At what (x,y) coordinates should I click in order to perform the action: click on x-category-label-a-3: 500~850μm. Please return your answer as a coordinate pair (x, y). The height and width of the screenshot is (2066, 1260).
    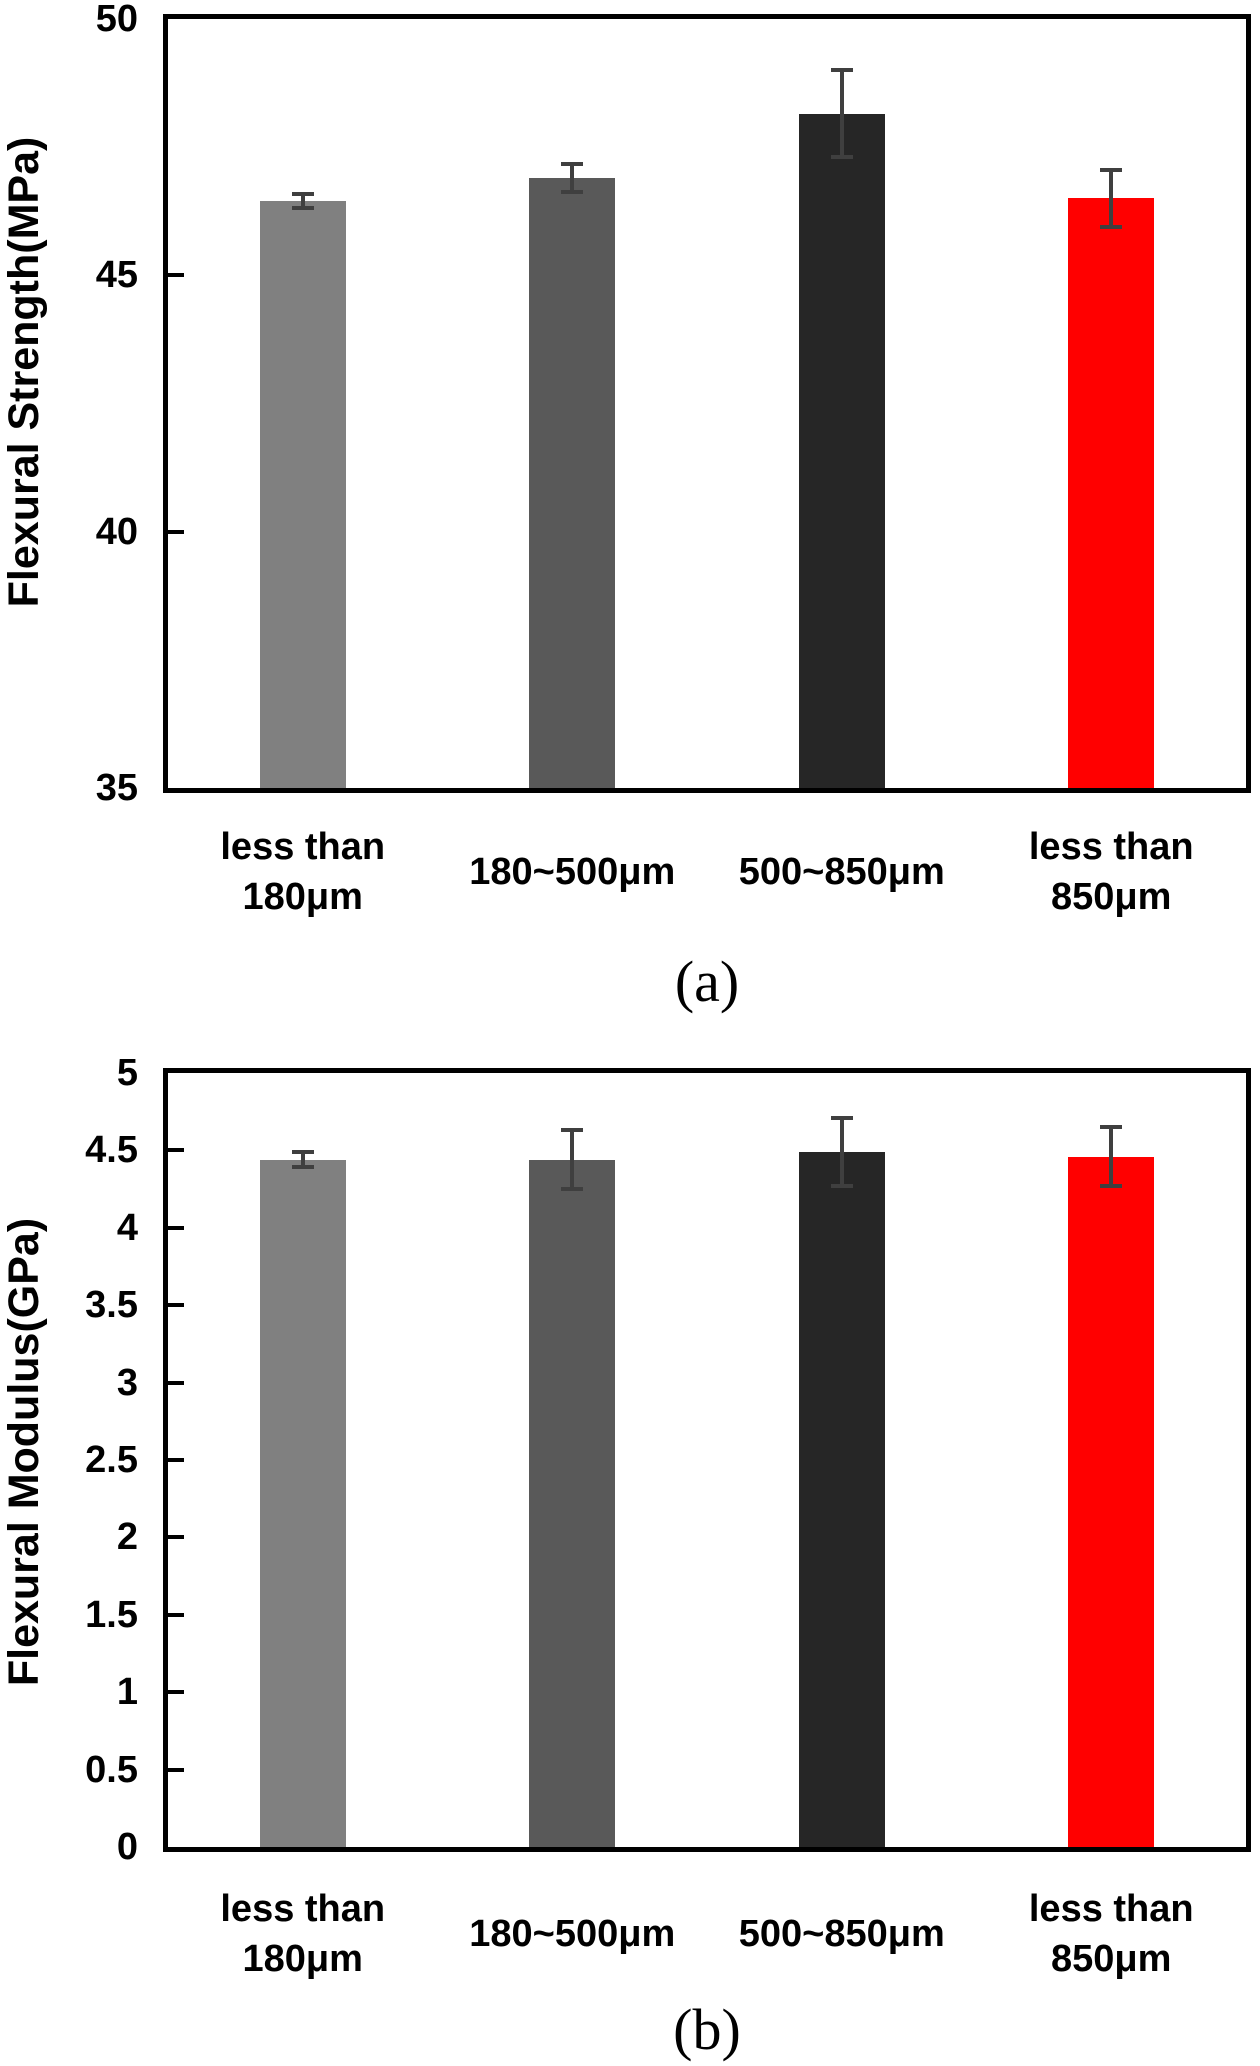
    Looking at the image, I should click on (842, 872).